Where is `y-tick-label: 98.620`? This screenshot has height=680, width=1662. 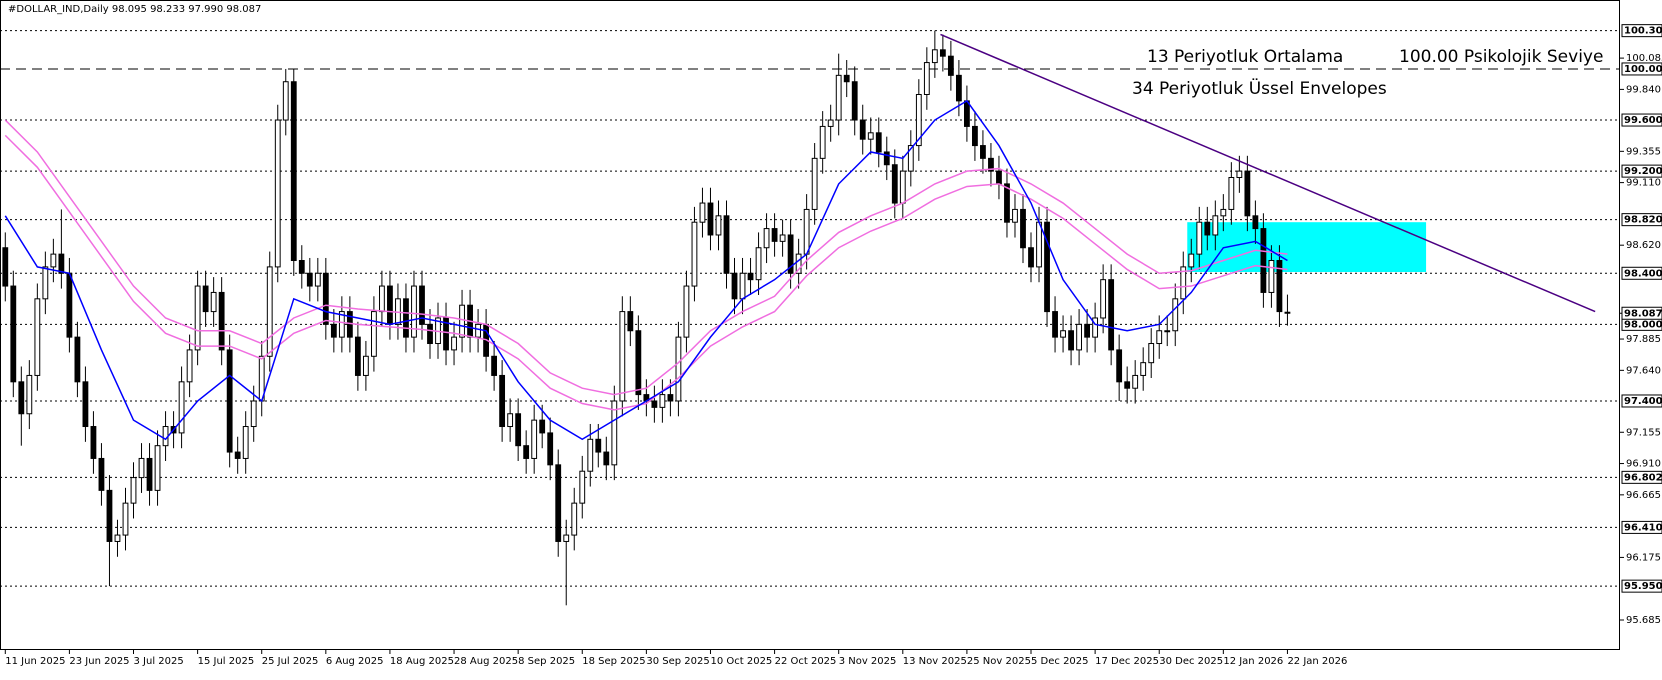 y-tick-label: 98.620 is located at coordinates (1643, 245).